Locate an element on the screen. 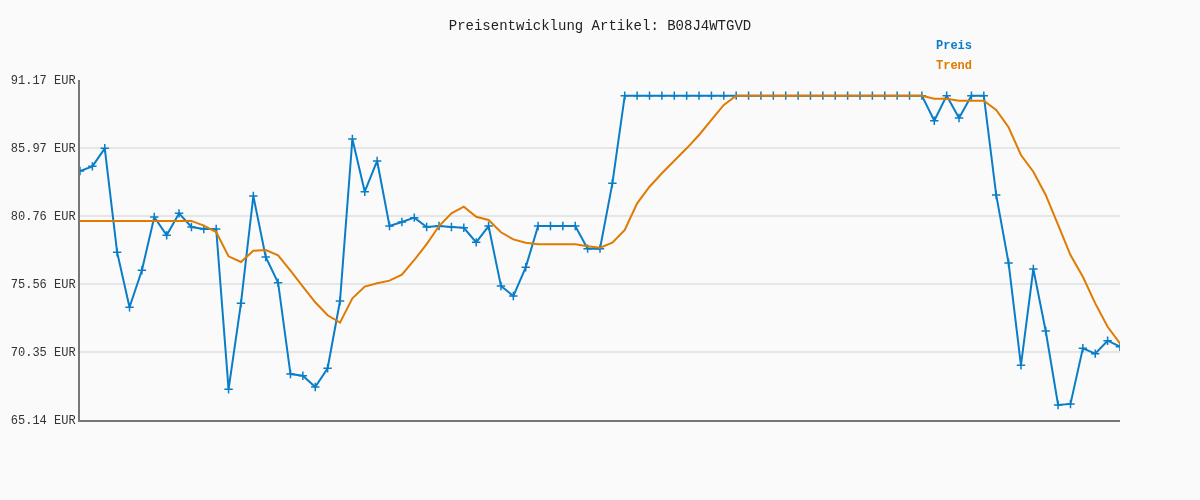 The image size is (1200, 500). chart-title: Preisentwicklung Artikel: B08J4WTGVD is located at coordinates (600, 25).